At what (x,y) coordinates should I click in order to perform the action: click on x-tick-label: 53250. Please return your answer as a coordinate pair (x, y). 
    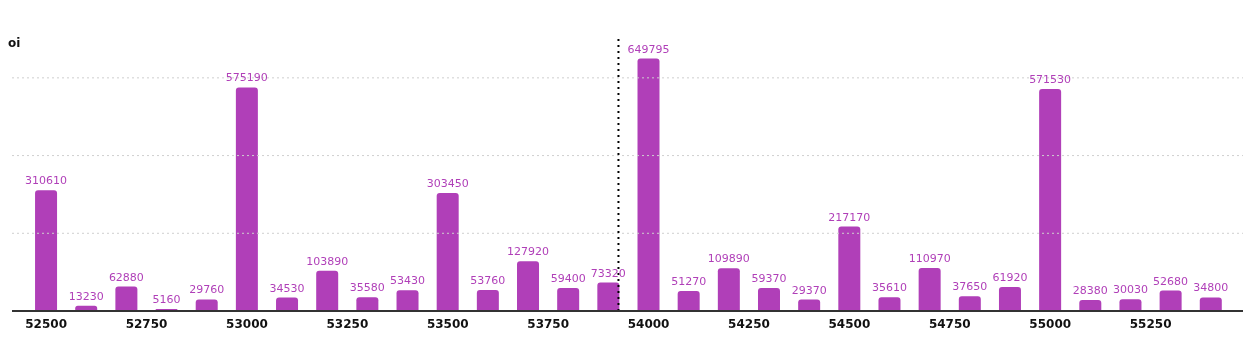
    Looking at the image, I should click on (347, 323).